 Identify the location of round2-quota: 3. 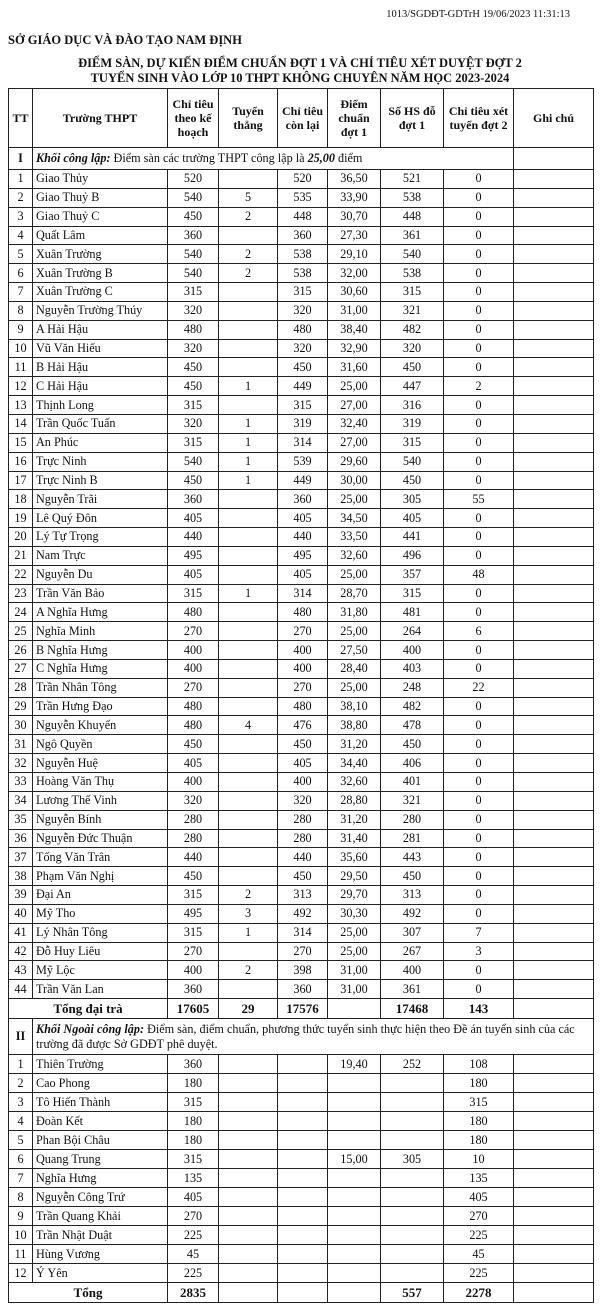
(478, 951).